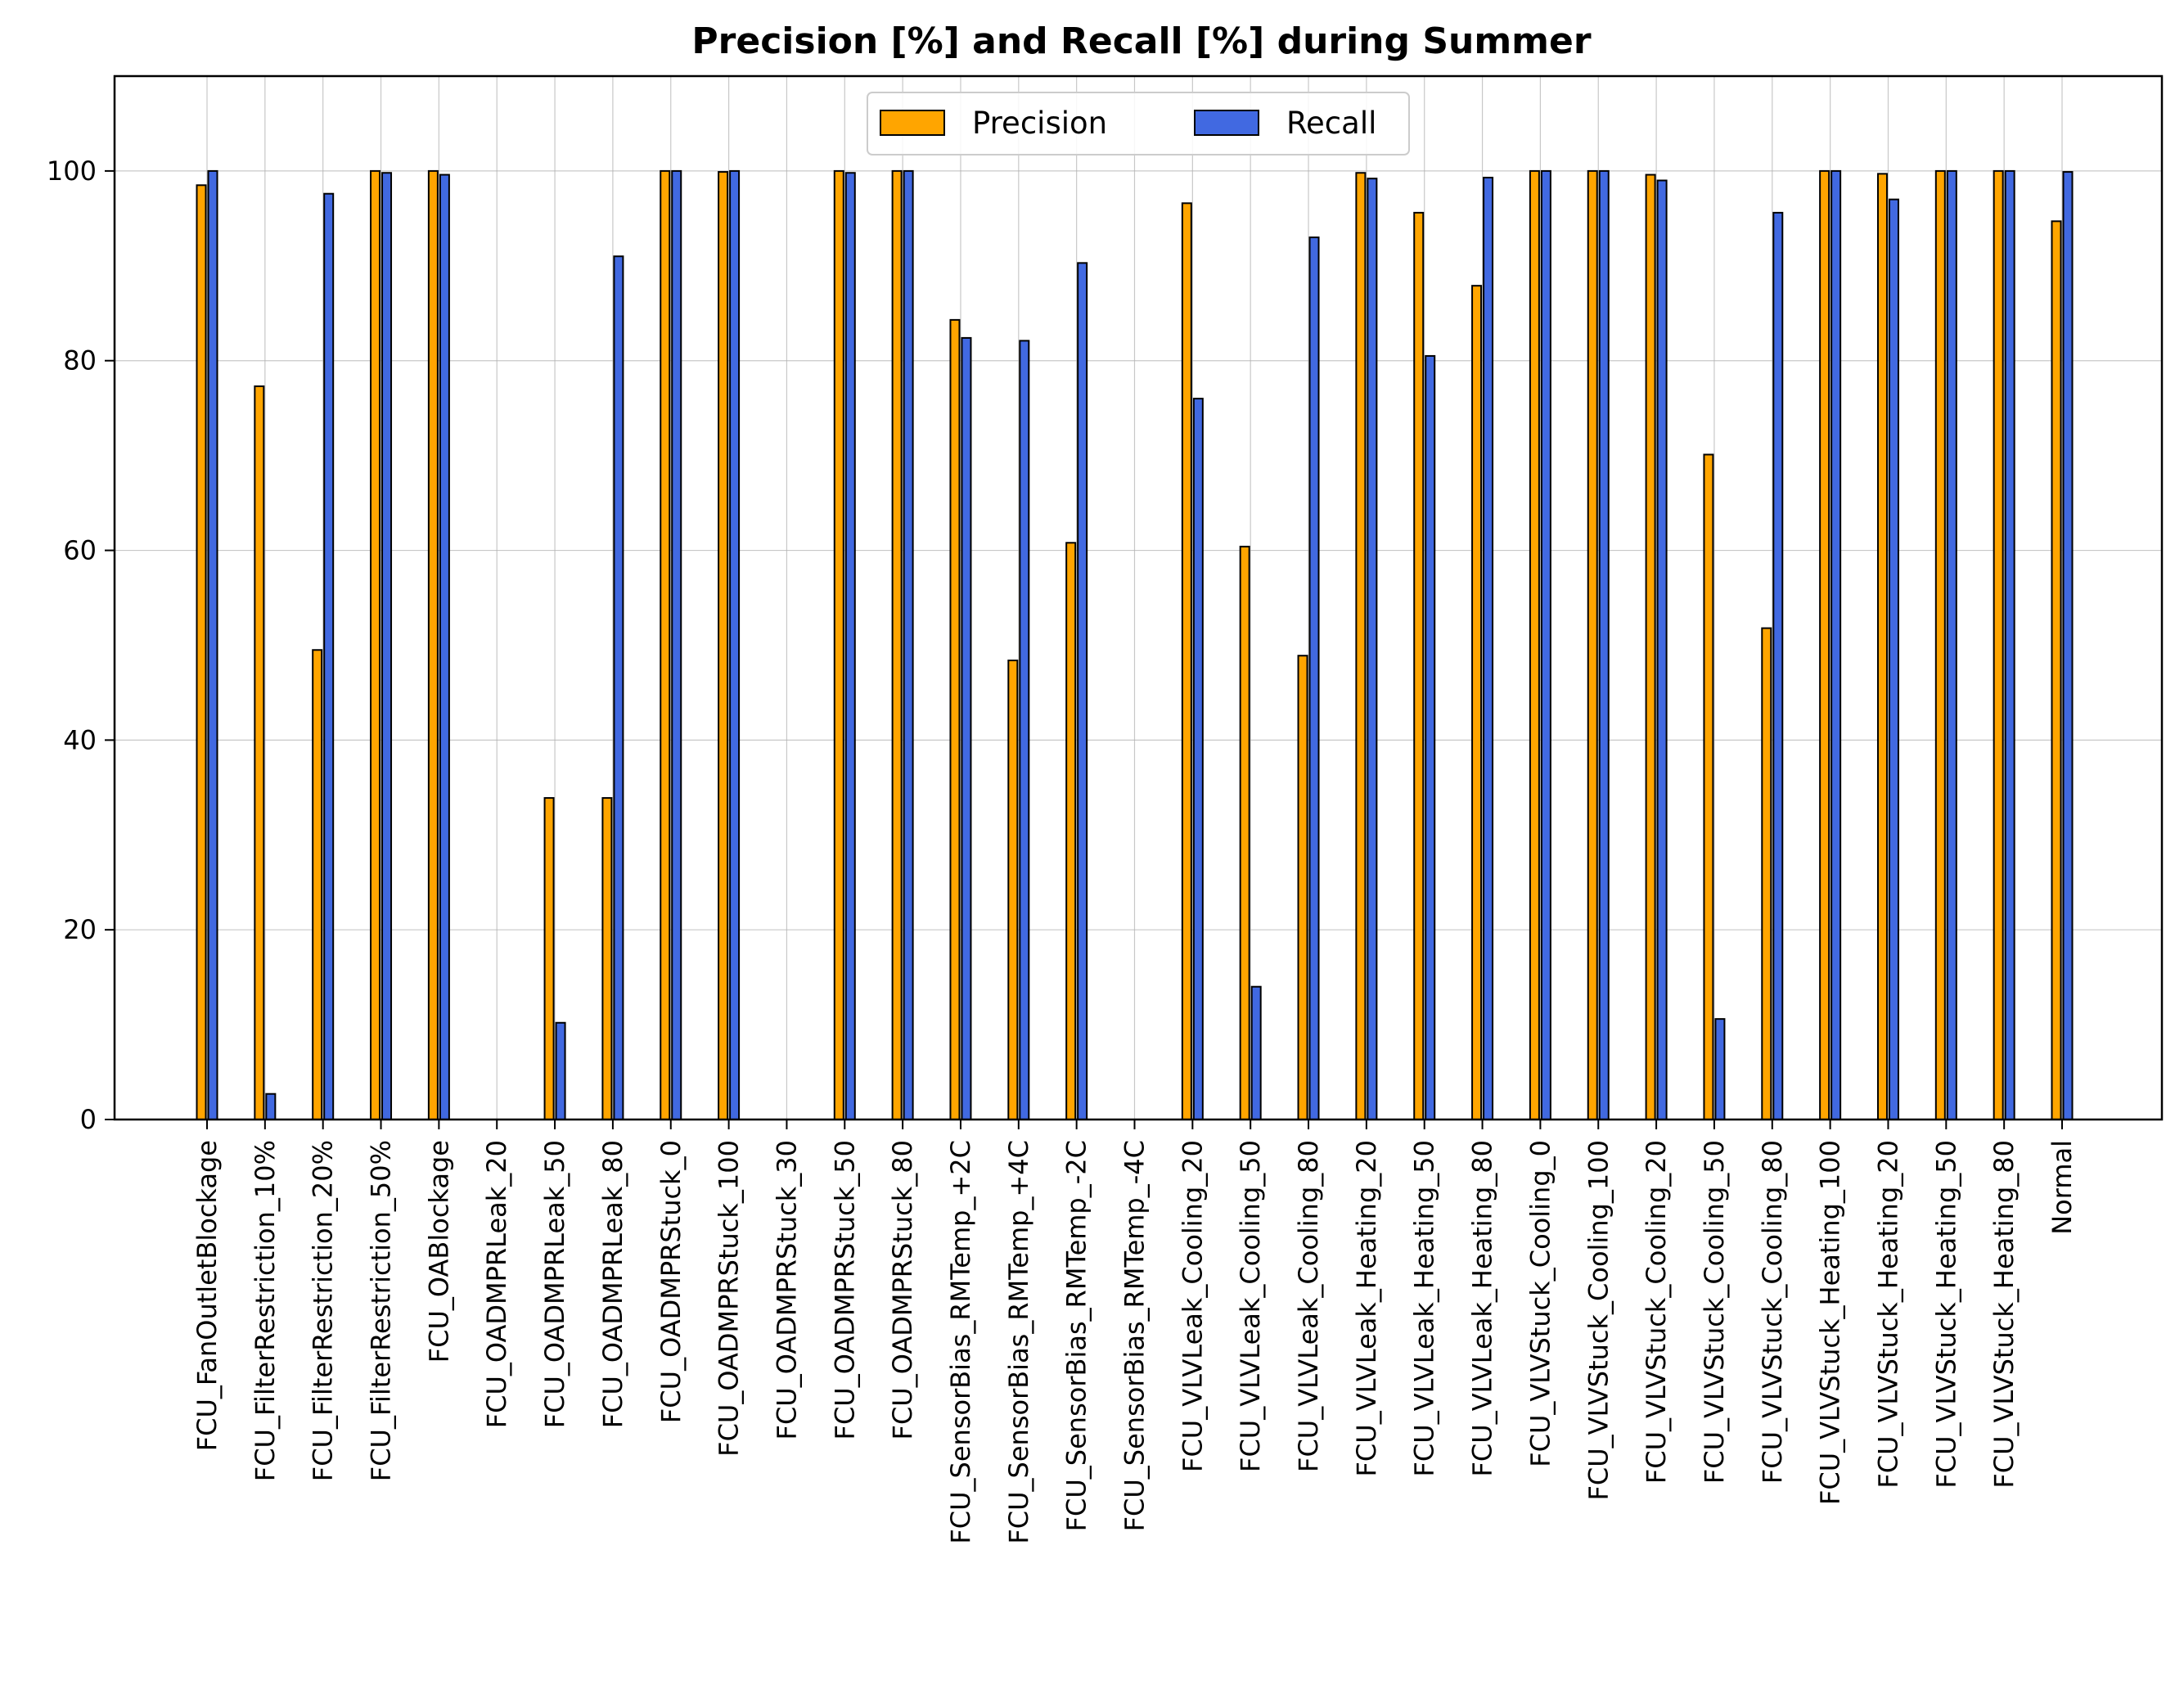 The height and width of the screenshot is (1694, 2184). What do you see at coordinates (1424, 1308) in the screenshot?
I see `x-tick-label: FCU_VLVLeak_Heating_50` at bounding box center [1424, 1308].